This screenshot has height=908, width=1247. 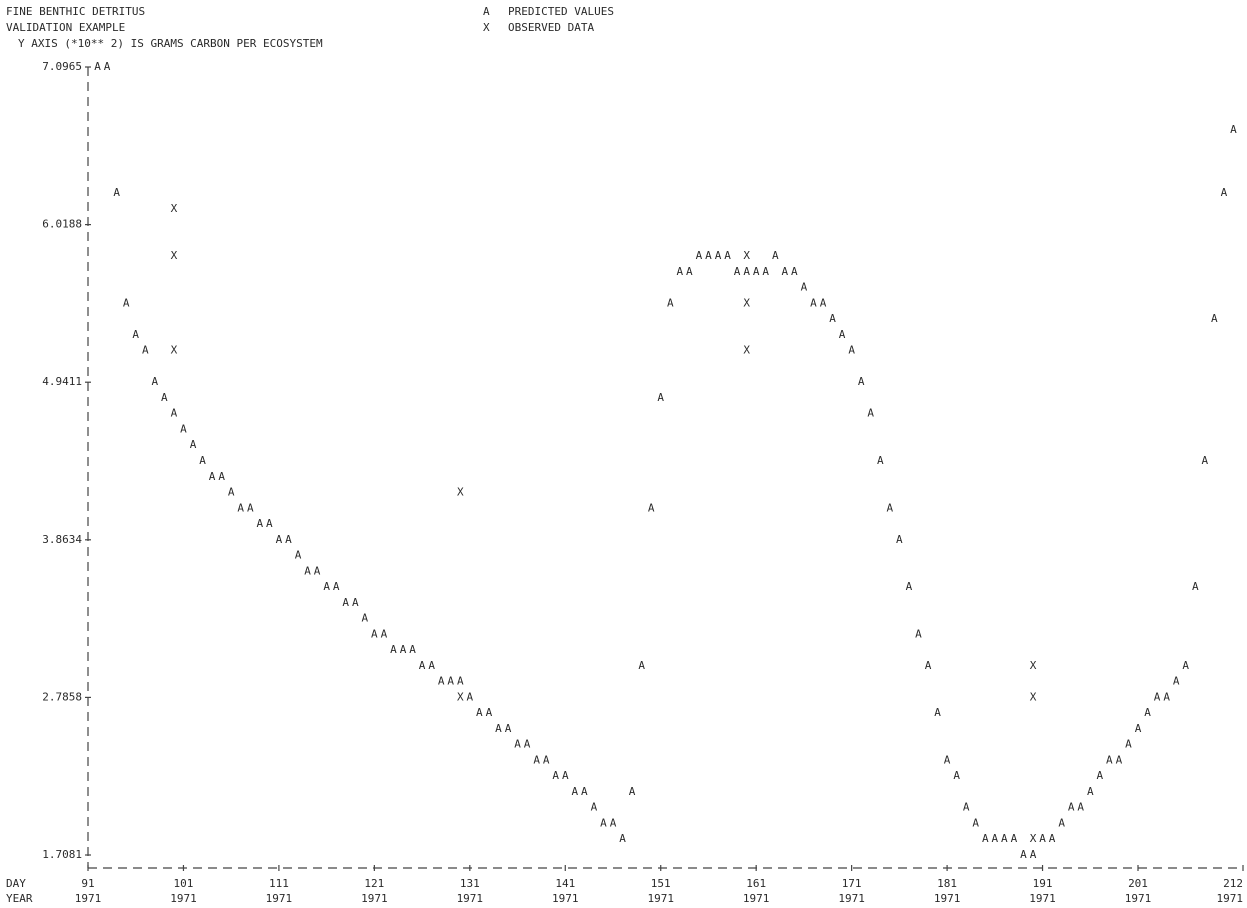 I want to click on y-tick-label: 6.0188, so click(x=62, y=224).